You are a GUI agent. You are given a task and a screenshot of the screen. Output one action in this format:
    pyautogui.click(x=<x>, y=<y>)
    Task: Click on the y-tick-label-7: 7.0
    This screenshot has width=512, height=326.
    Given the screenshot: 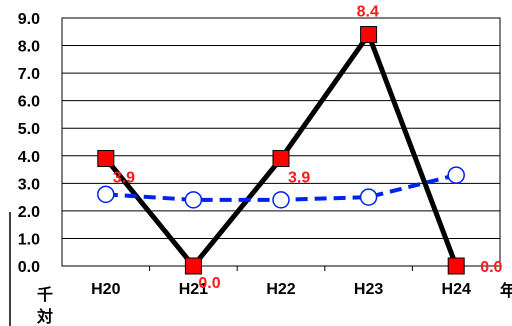 What is the action you would take?
    pyautogui.click(x=29, y=74)
    